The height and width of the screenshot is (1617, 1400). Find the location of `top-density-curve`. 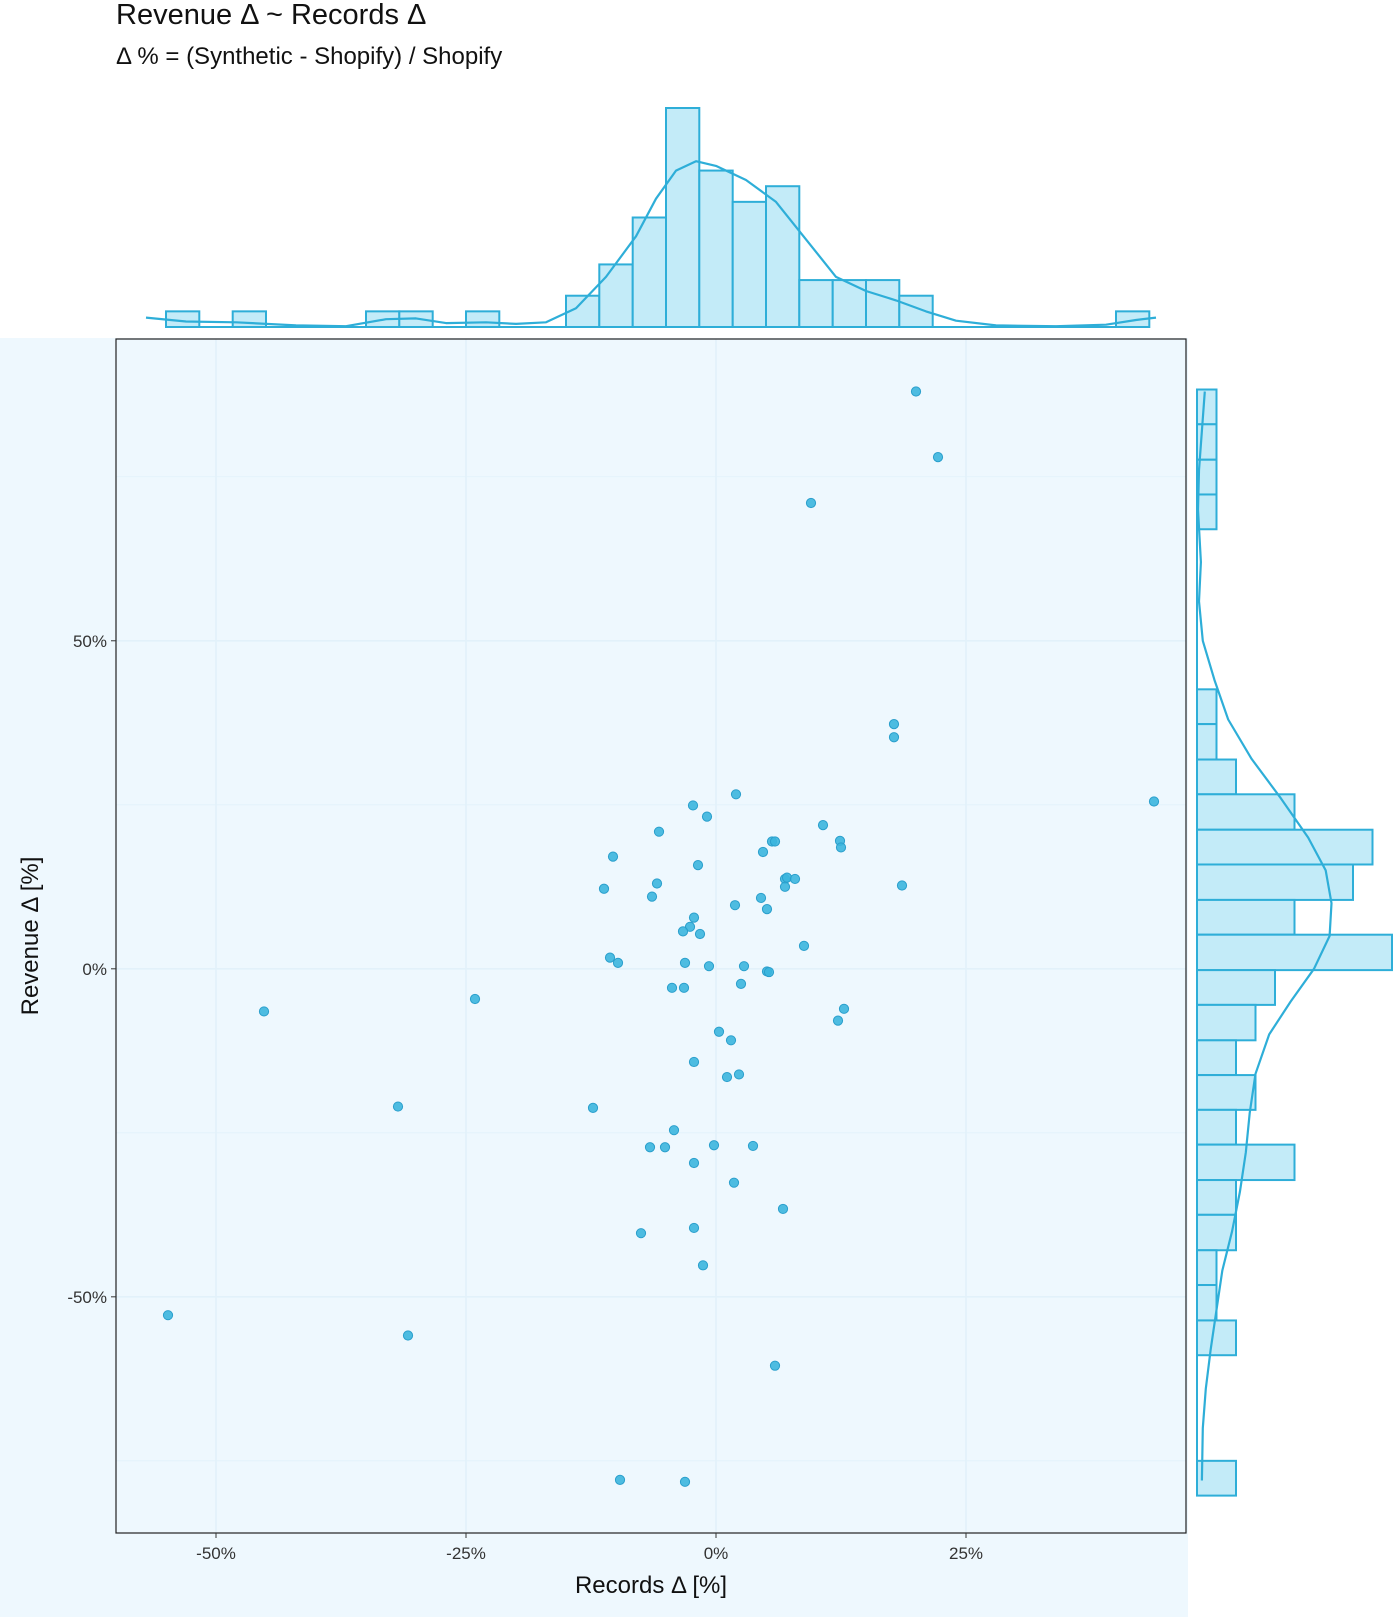

top-density-curve is located at coordinates (651, 244).